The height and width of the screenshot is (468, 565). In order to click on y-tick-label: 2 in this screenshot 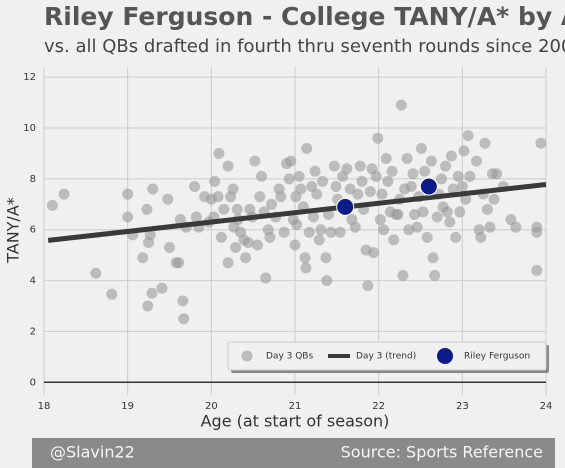, I will do `click(33, 331)`.